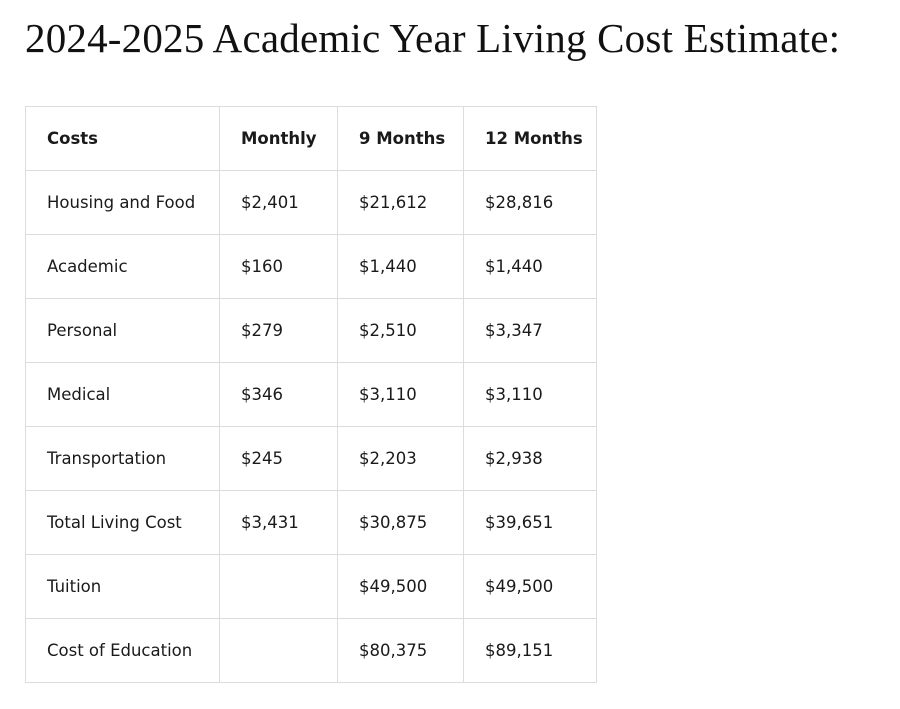 The height and width of the screenshot is (709, 900). Describe the element at coordinates (122, 586) in the screenshot. I see `row-label: Tuition` at that location.